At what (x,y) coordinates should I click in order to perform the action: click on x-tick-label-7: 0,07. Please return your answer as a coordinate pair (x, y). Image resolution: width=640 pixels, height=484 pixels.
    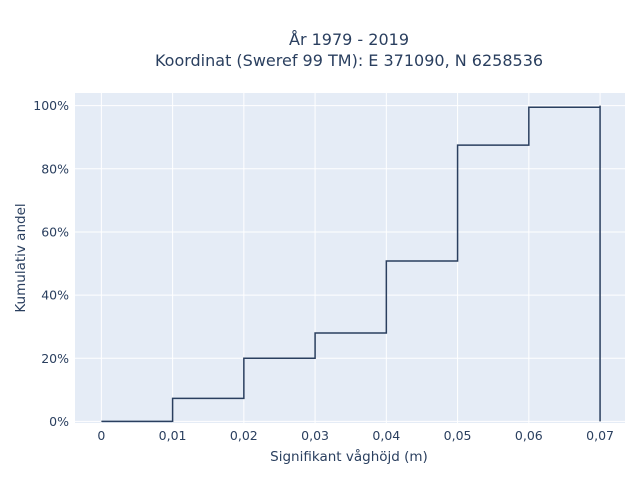
    Looking at the image, I should click on (600, 435).